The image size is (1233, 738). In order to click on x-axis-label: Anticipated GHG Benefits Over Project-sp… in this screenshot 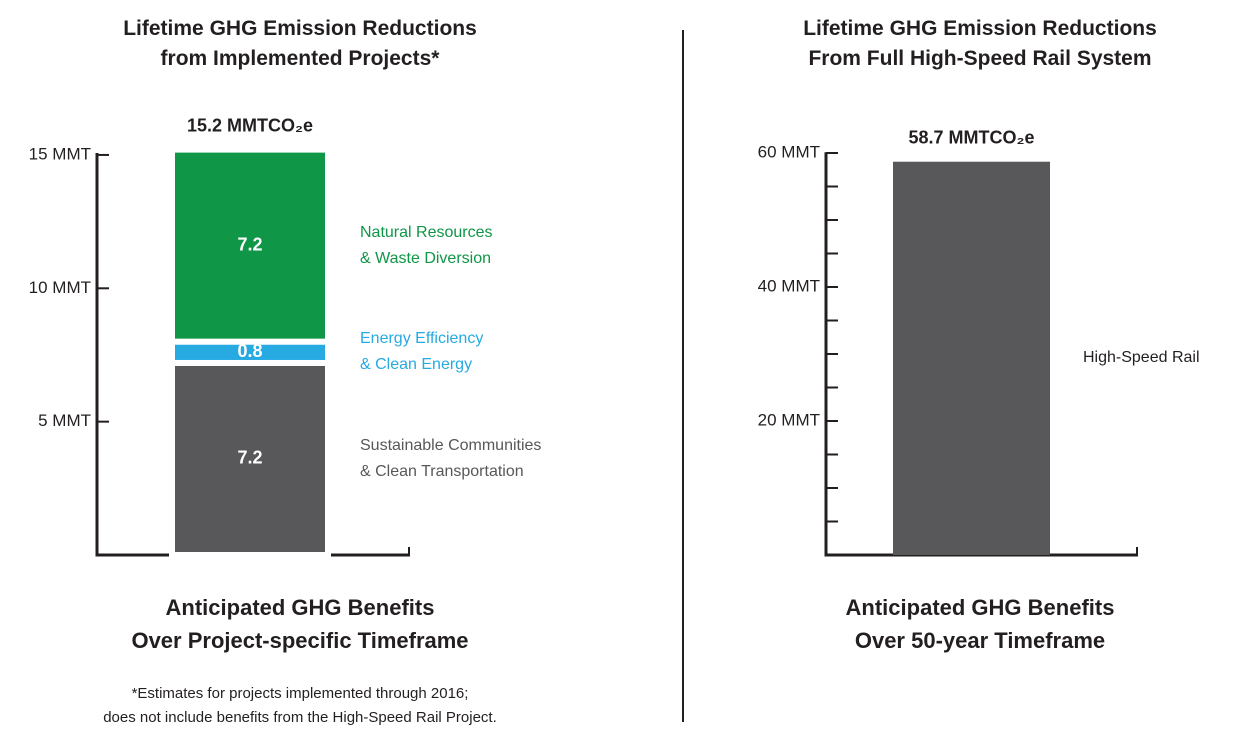, I will do `click(300, 624)`.